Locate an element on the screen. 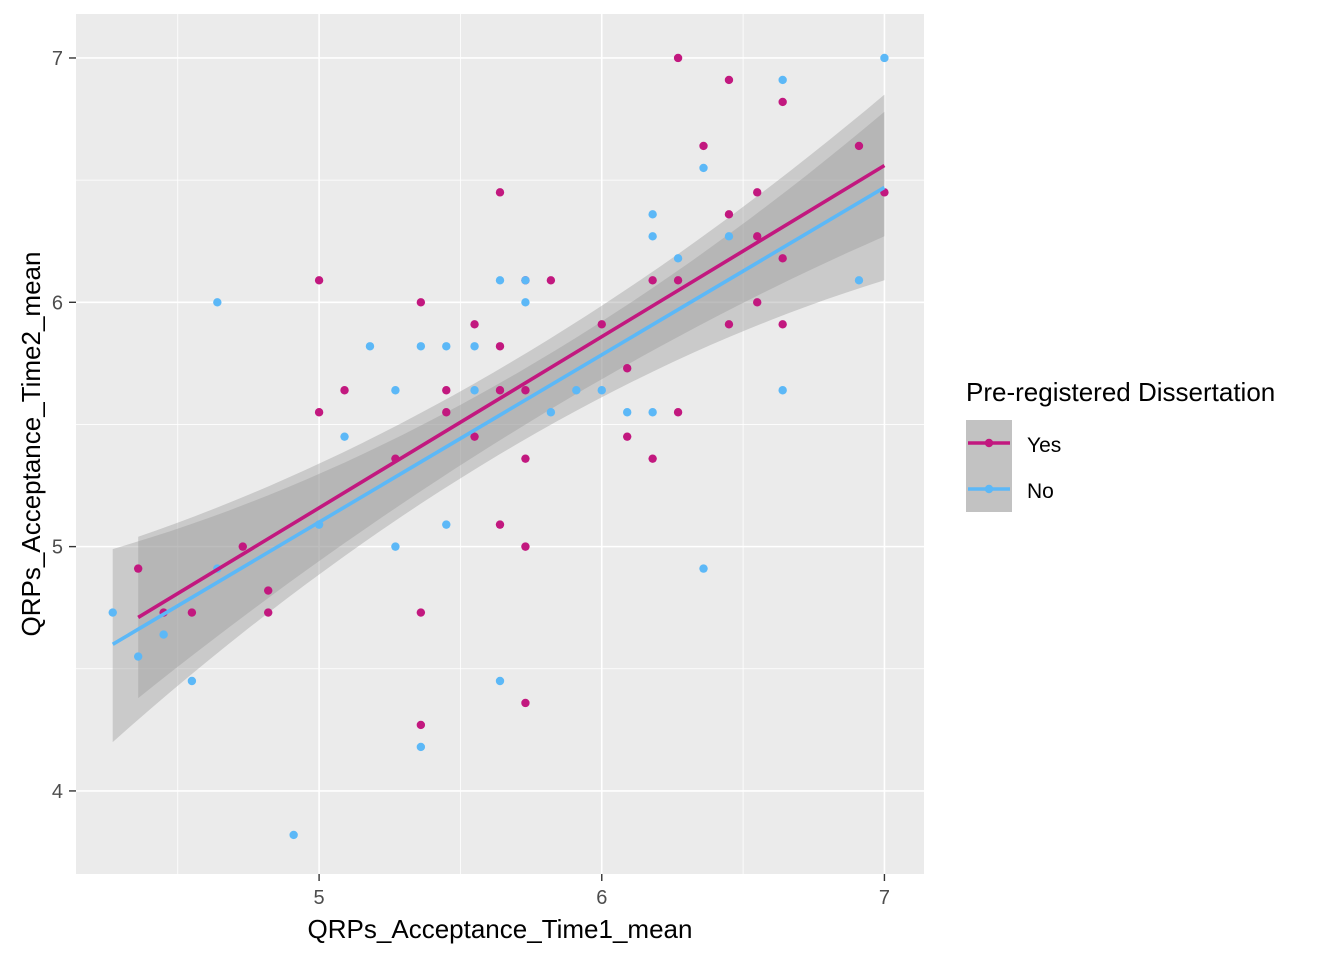 Image resolution: width=1344 pixels, height=960 pixels. legend-title: Pre-registered Dissertation is located at coordinates (1120, 392).